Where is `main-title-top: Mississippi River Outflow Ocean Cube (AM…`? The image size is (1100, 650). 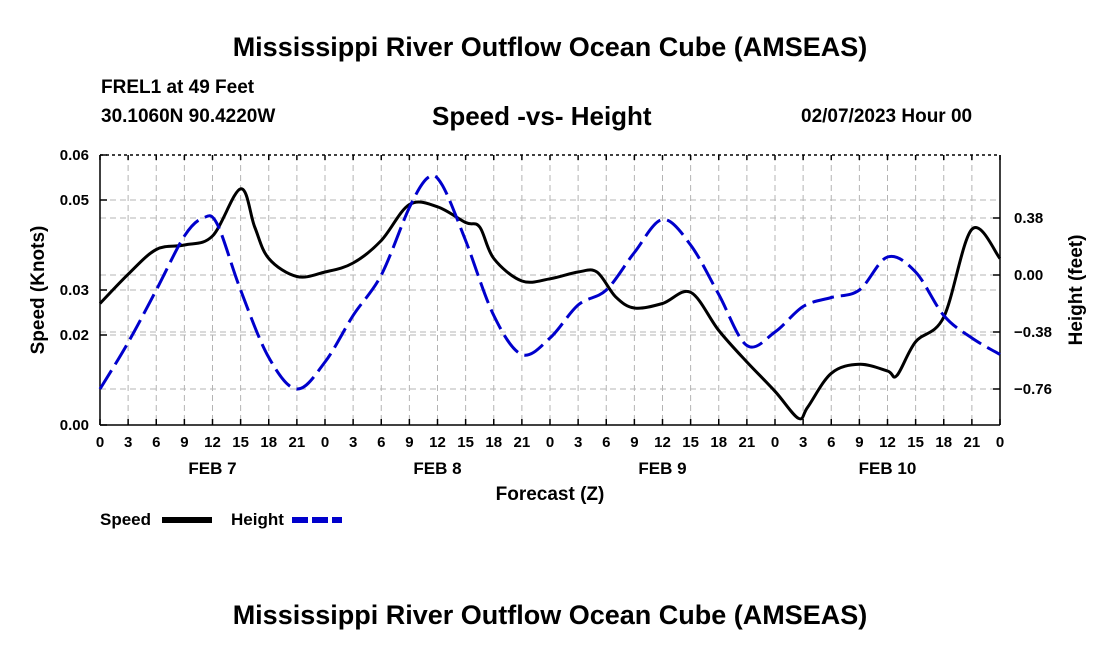 main-title-top: Mississippi River Outflow Ocean Cube (AM… is located at coordinates (550, 47).